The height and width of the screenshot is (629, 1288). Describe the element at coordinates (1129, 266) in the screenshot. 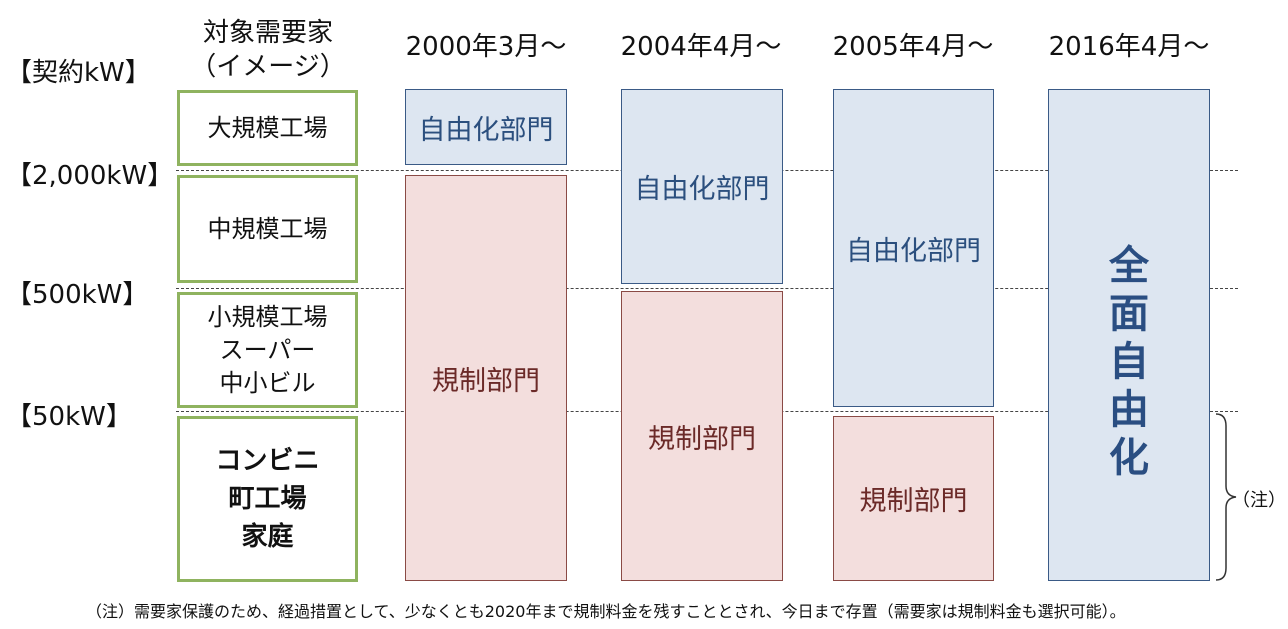

I see `full-char: 全` at that location.